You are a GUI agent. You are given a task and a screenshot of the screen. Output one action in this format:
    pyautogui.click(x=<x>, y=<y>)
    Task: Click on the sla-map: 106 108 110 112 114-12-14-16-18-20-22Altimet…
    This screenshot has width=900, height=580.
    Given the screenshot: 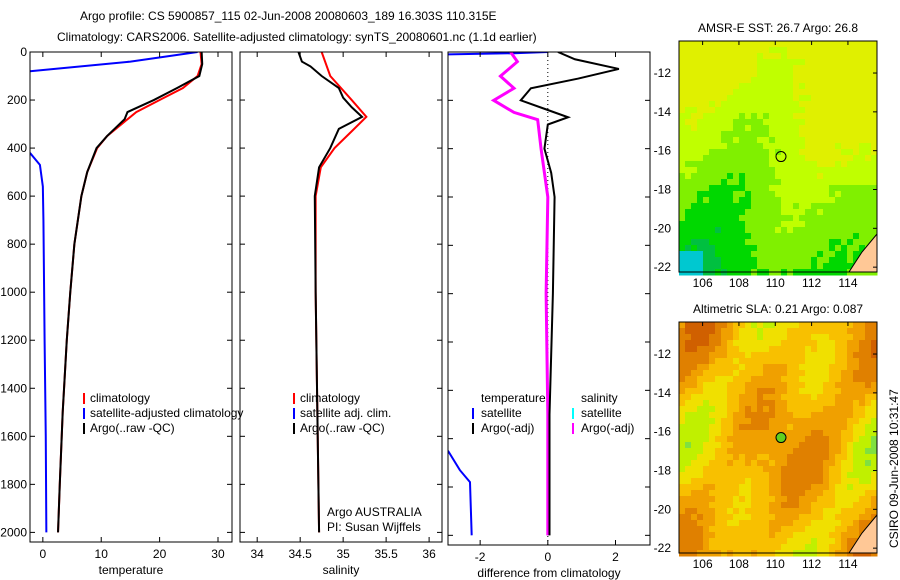 What is the action you would take?
    pyautogui.click(x=766, y=436)
    